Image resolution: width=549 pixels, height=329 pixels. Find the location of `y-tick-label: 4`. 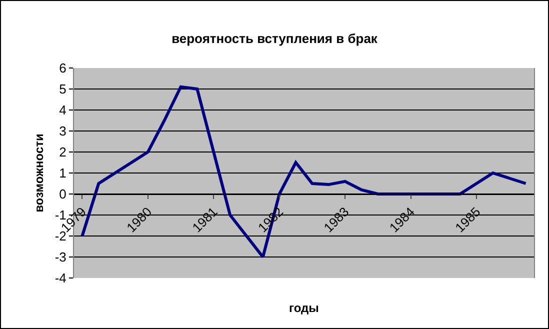

y-tick-label: 4 is located at coordinates (62, 110).